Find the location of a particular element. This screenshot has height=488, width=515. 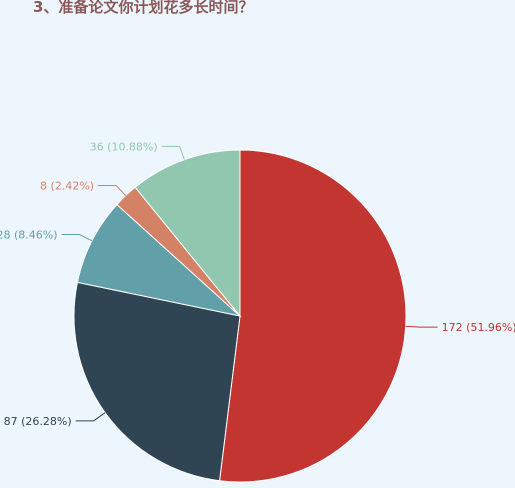

slice-label-1: 87 (26.28%) is located at coordinates (38, 421).